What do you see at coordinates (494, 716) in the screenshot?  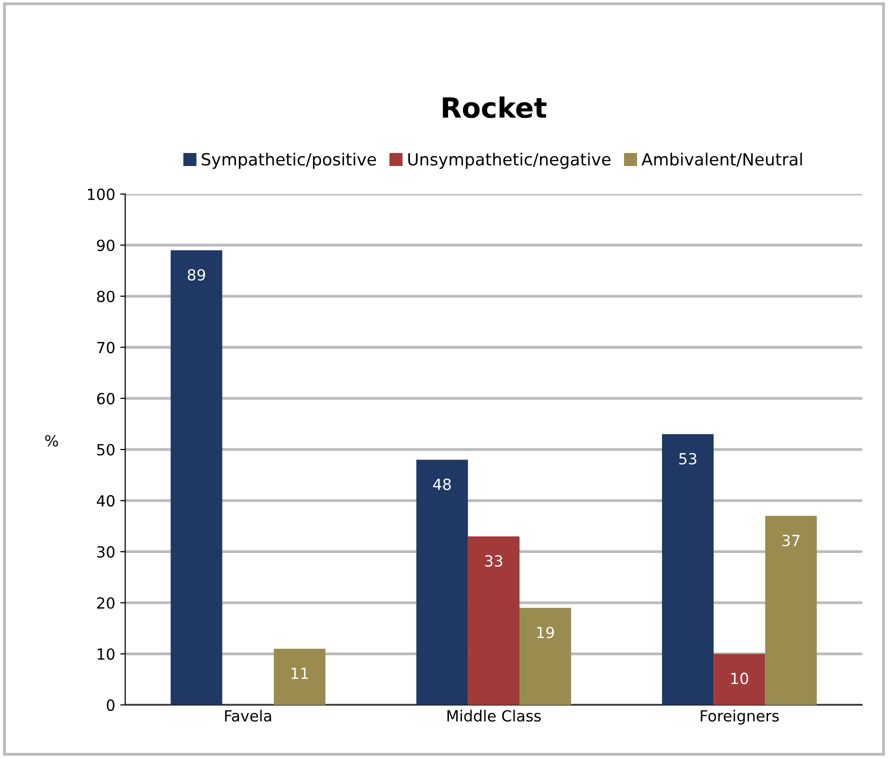 I see `x-tick-label: Middle Class` at bounding box center [494, 716].